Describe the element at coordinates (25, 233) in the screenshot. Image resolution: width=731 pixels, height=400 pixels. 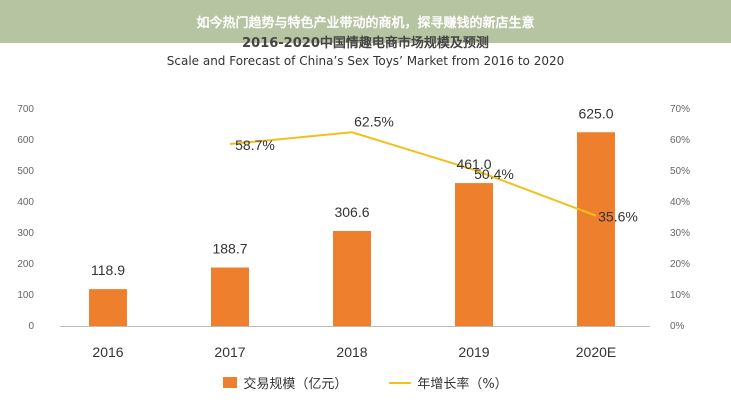
I see `y-left-tick-label: 300` at that location.